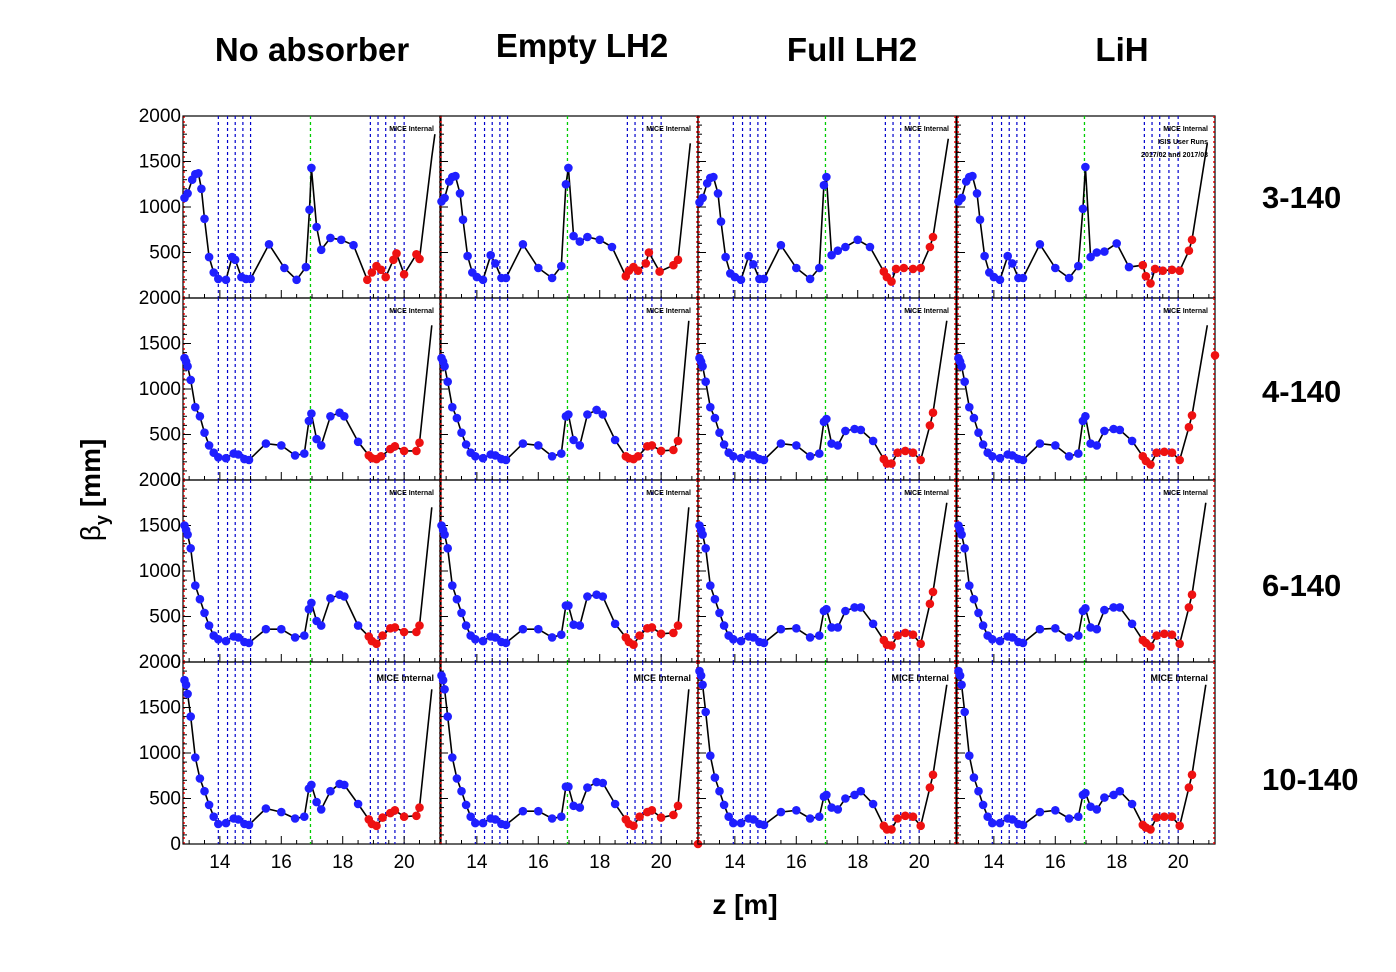 The image size is (1396, 972). Describe the element at coordinates (1087, 389) in the screenshot. I see `panel-4-140-lih: MICE Internal` at that location.